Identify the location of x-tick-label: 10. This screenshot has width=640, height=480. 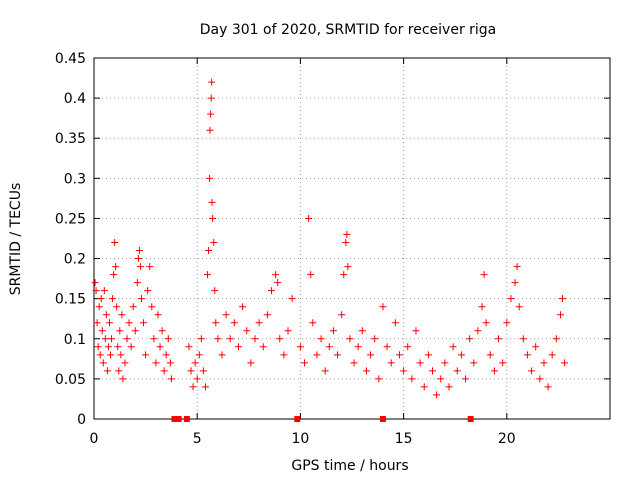
(300, 439).